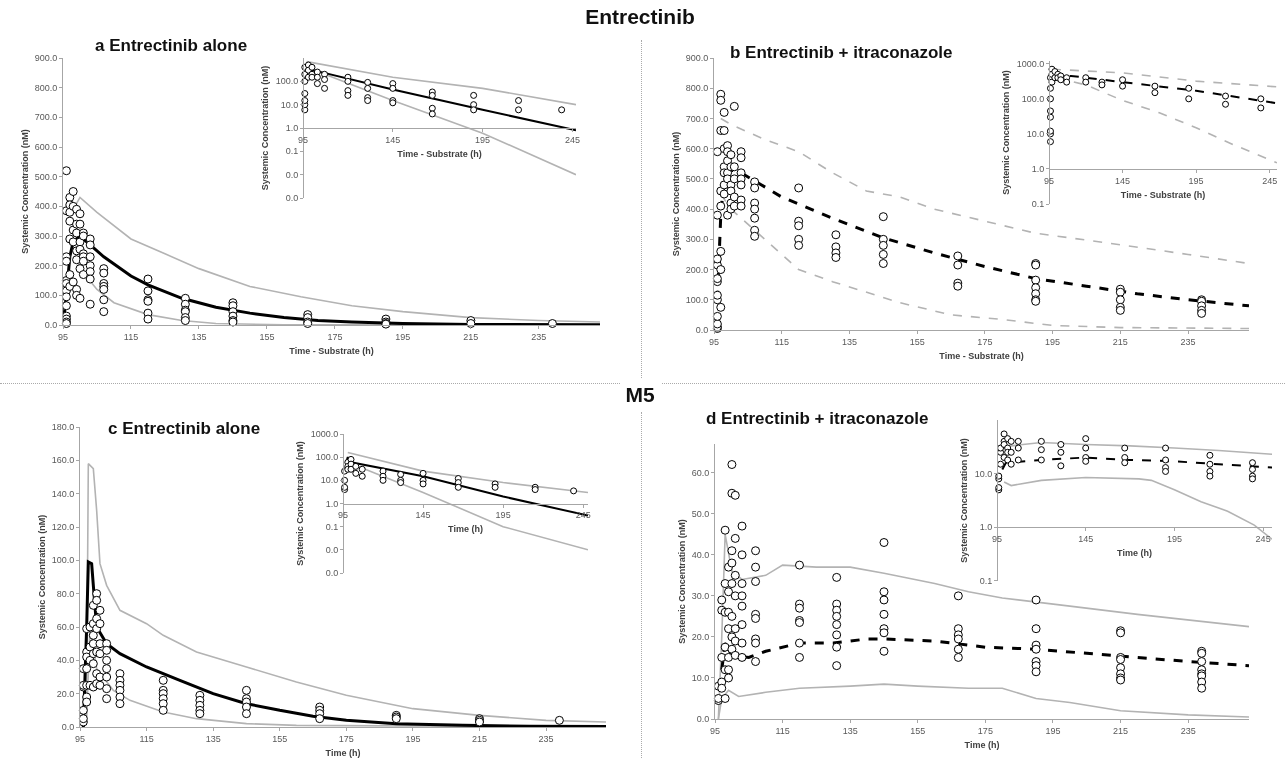 Image resolution: width=1285 pixels, height=758 pixels. I want to click on y-tick-label: 140.0, so click(63, 493).